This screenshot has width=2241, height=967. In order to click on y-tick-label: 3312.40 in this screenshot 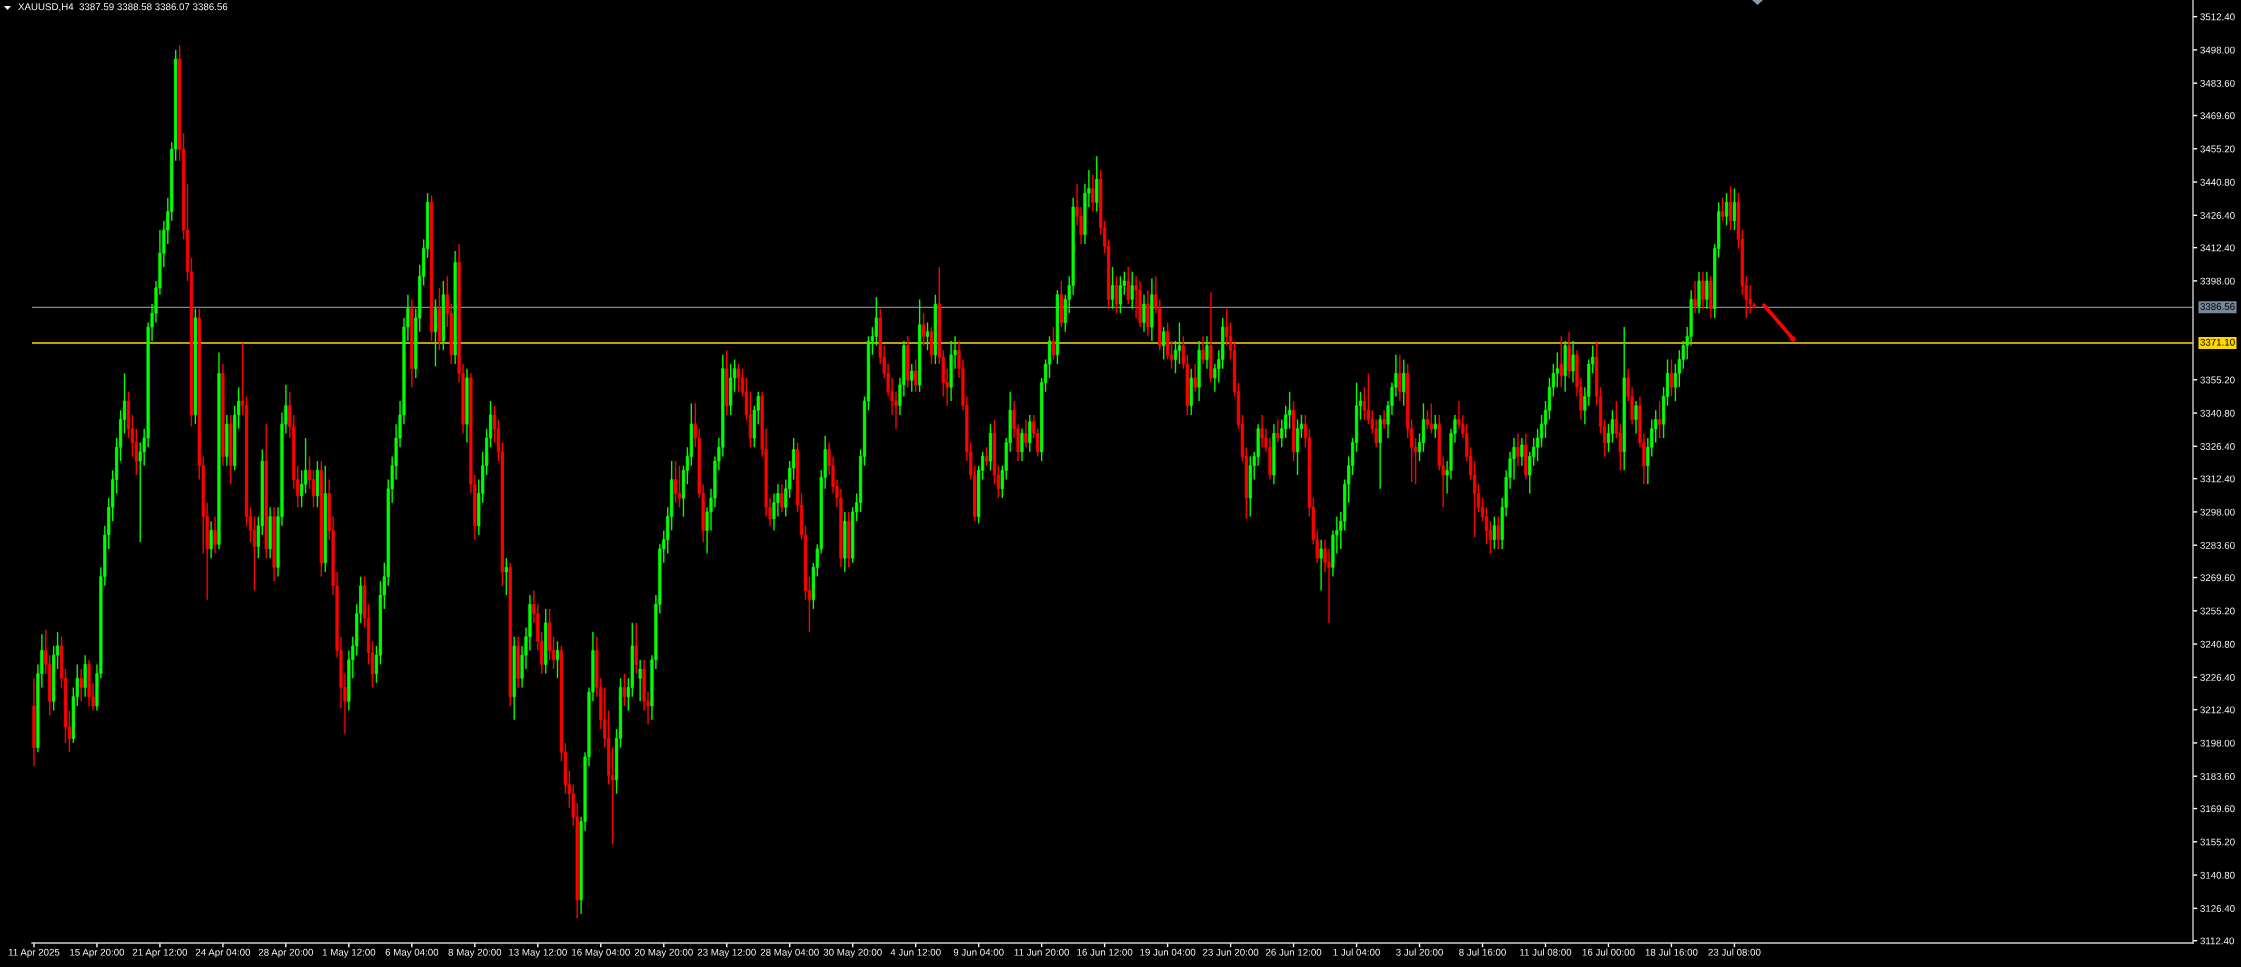, I will do `click(2217, 479)`.